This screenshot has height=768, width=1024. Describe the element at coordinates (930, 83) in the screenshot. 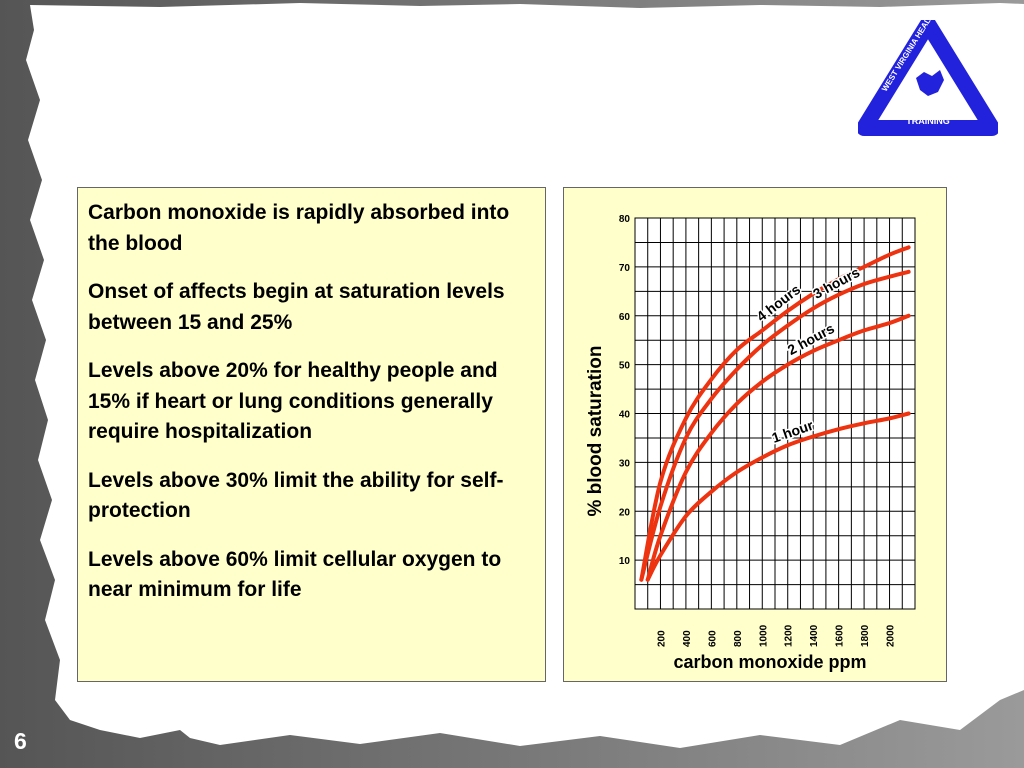

I see `state-map-icon` at that location.